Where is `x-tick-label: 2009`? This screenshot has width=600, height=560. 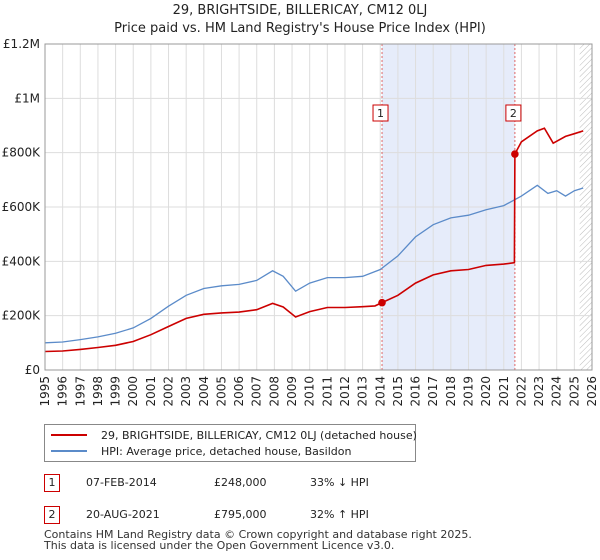
x-tick-label: 2009 is located at coordinates (292, 391).